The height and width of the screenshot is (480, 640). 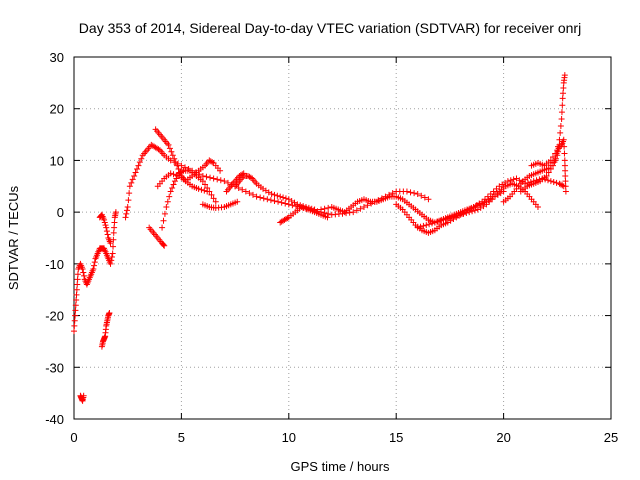 What do you see at coordinates (396, 437) in the screenshot?
I see `x-tick-label: 15` at bounding box center [396, 437].